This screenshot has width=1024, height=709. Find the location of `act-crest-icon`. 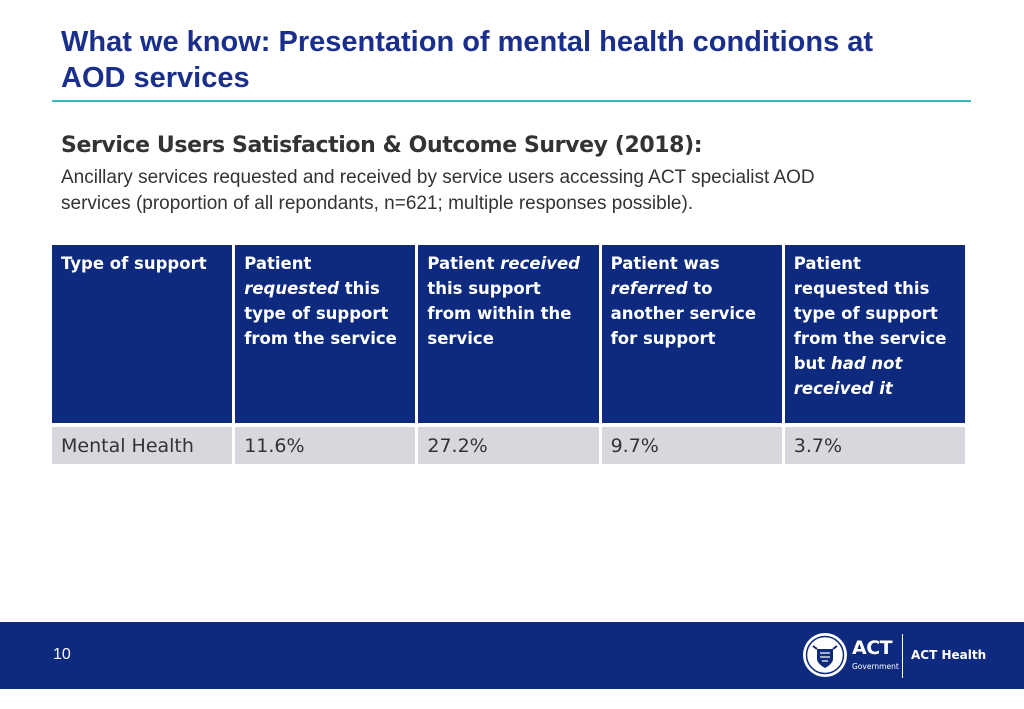

act-crest-icon is located at coordinates (825, 655).